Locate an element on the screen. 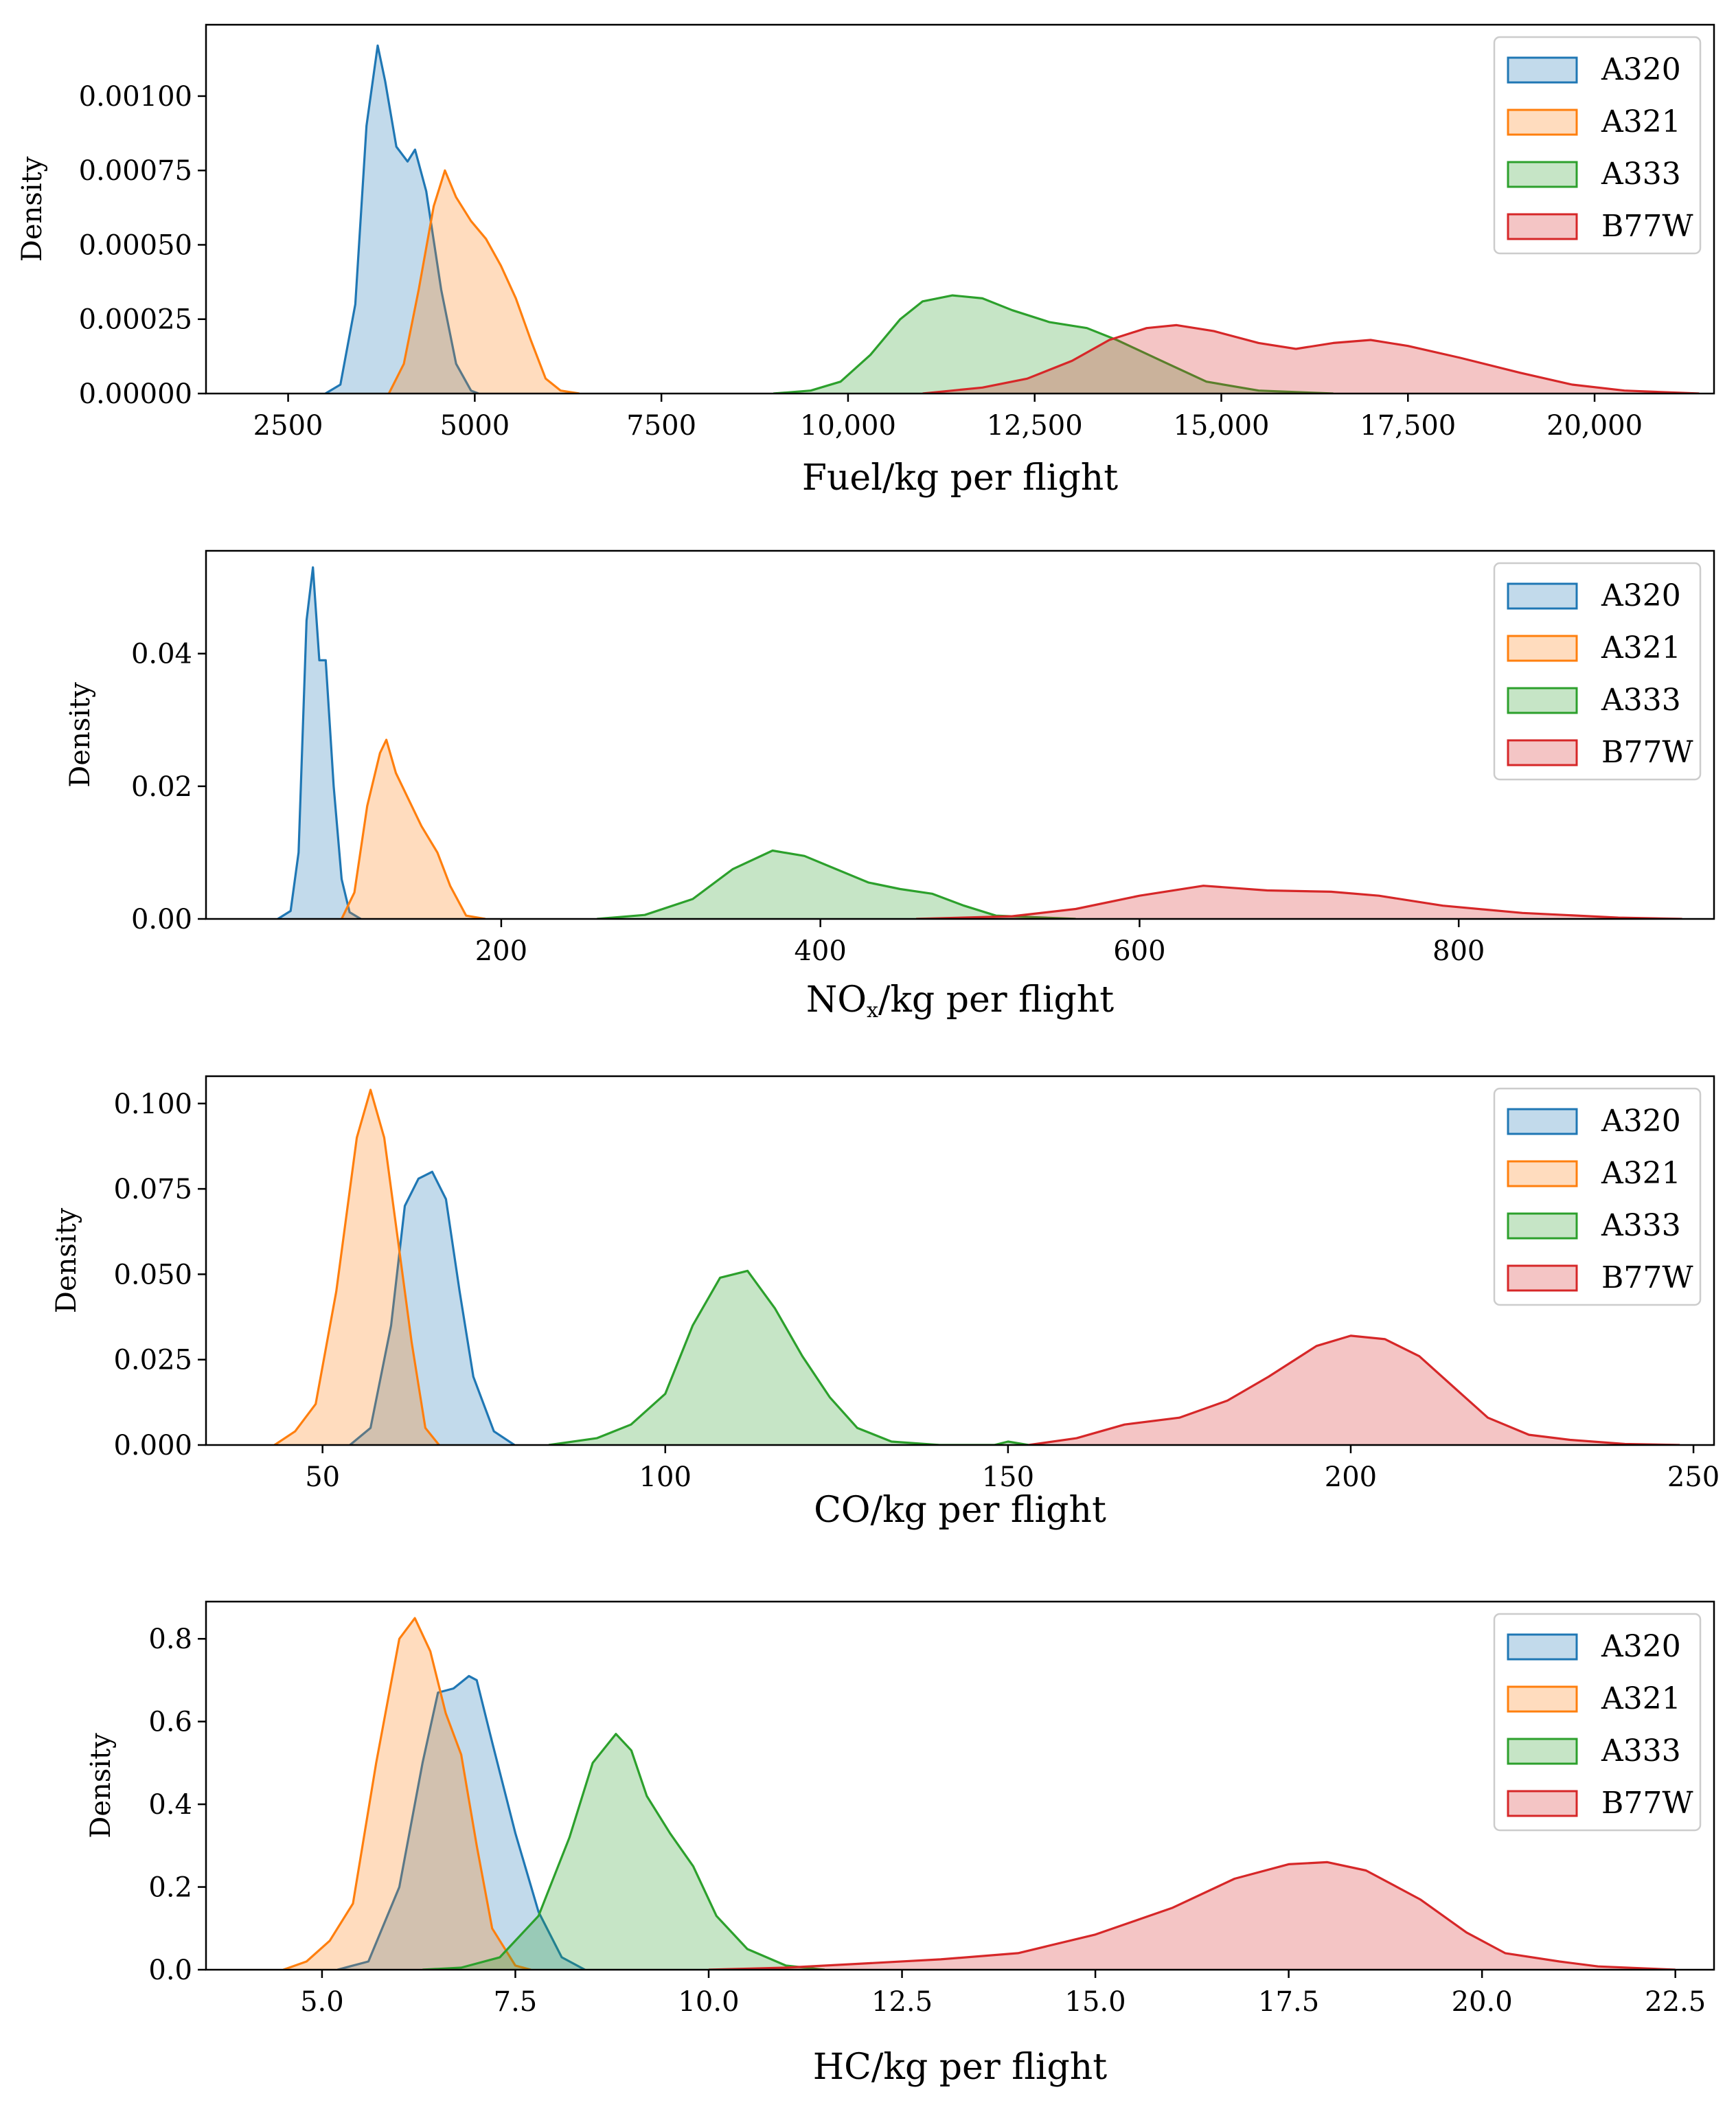 The height and width of the screenshot is (2116, 1736). x-axis-label-main: Fuel/kg per flight is located at coordinates (960, 478).